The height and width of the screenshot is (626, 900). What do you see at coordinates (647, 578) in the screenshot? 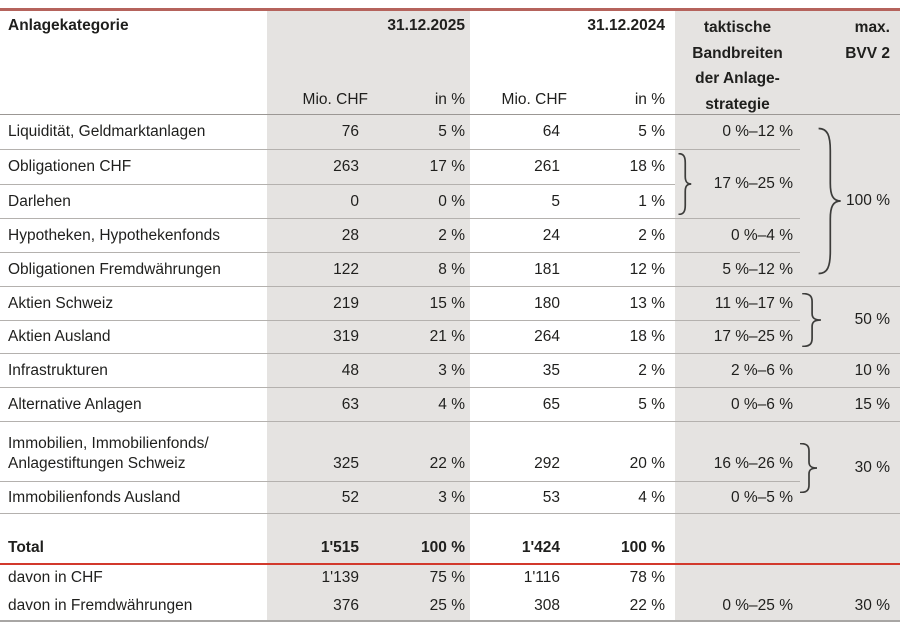
I see `cell-pct-2024: 78 %` at bounding box center [647, 578].